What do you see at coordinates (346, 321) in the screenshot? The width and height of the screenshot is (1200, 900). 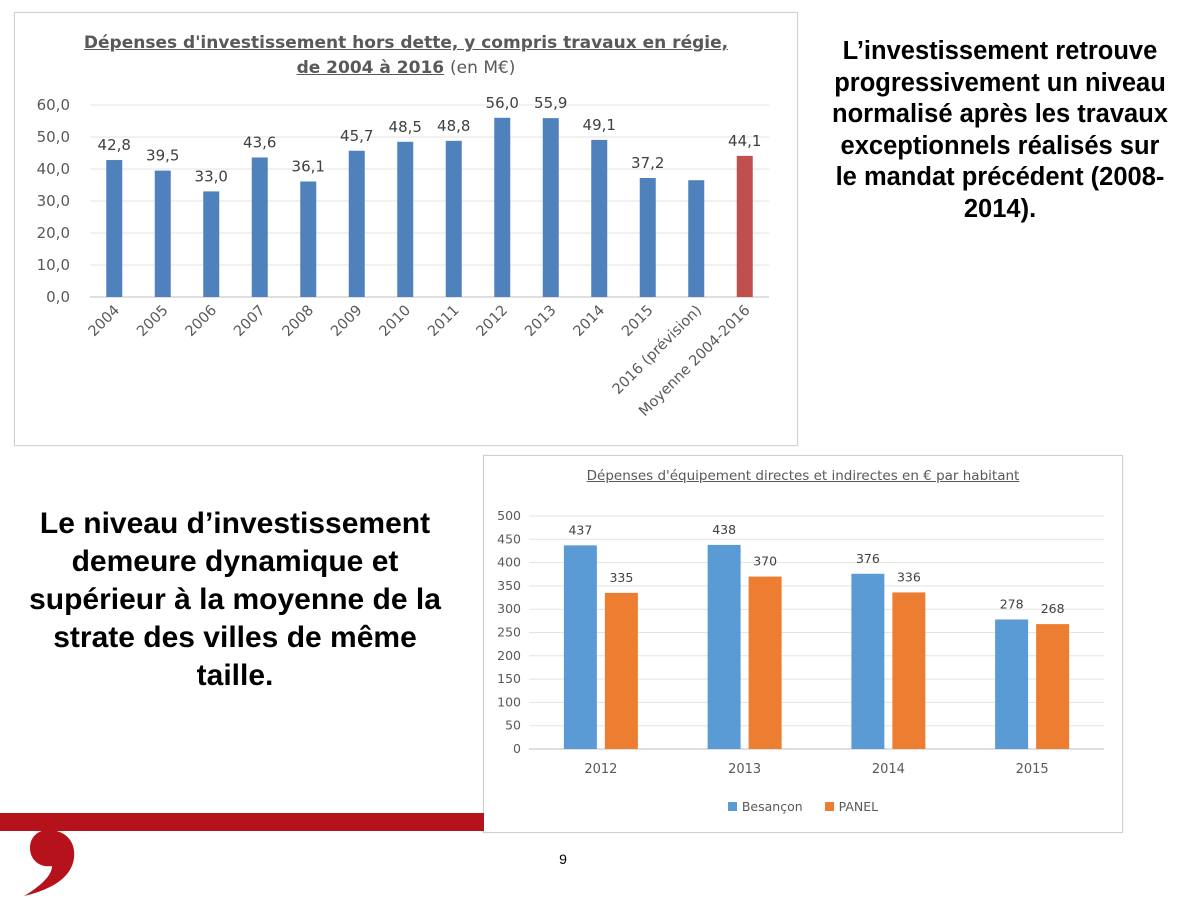 I see `x-tick-label: 2009` at bounding box center [346, 321].